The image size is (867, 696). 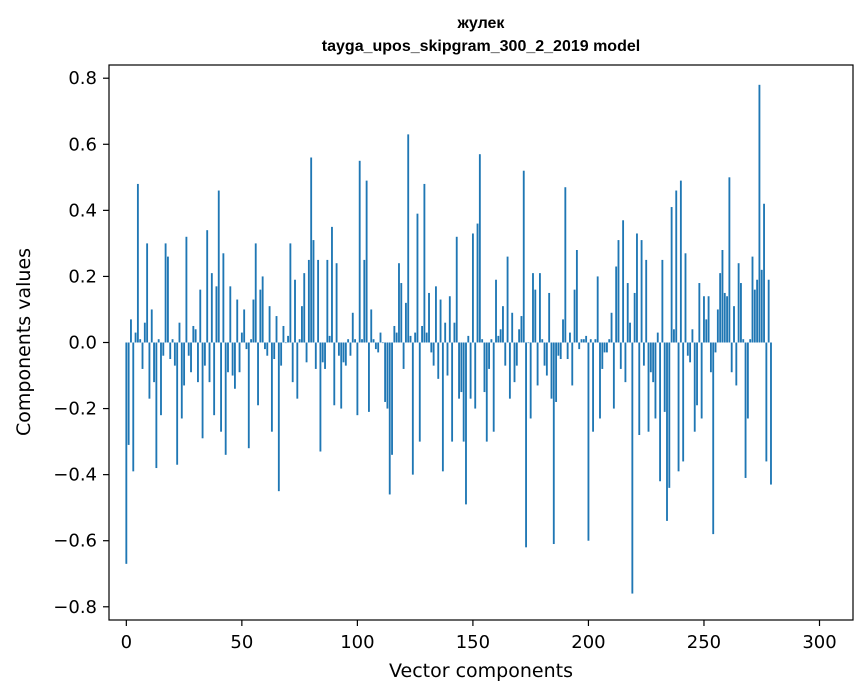 What do you see at coordinates (241, 642) in the screenshot?
I see `x-tick-label: 50` at bounding box center [241, 642].